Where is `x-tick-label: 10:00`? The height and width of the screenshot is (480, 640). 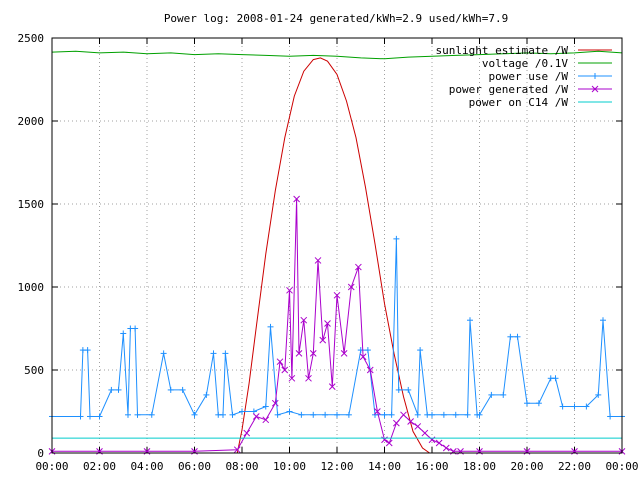 x-tick-label: 10:00 is located at coordinates (289, 466).